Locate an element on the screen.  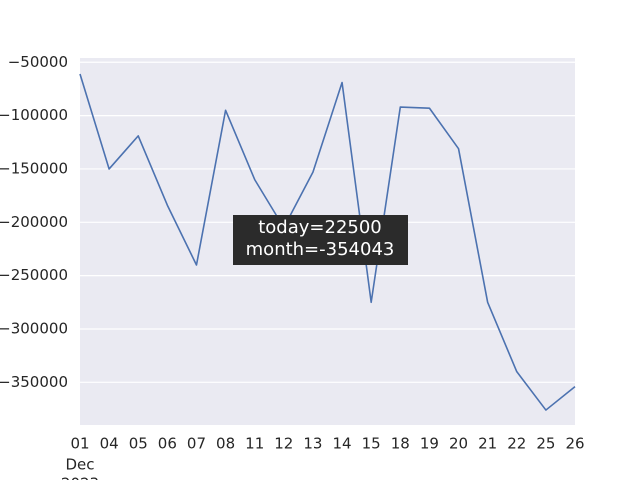
y-tick-label: −300000 is located at coordinates (34, 328).